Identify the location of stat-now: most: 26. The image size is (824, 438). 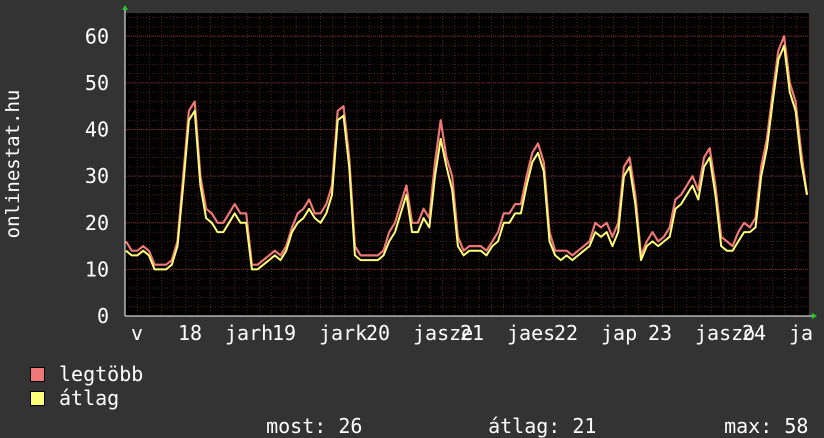
(302, 414).